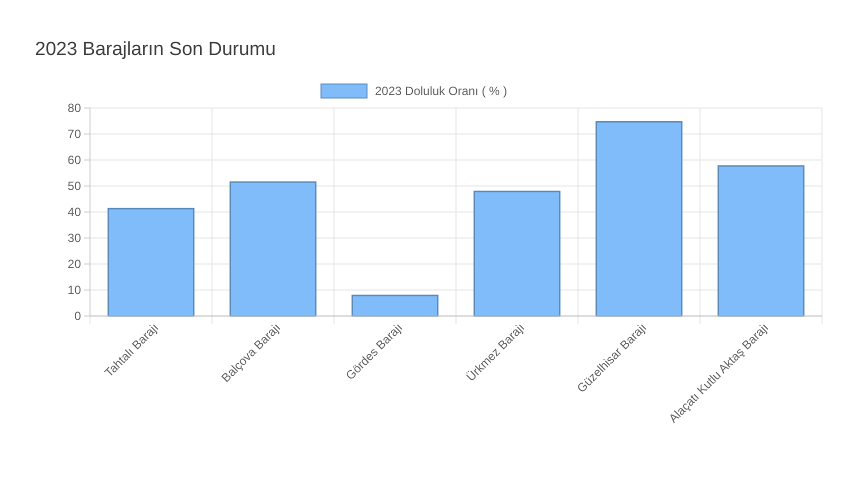 This screenshot has height=478, width=850. Describe the element at coordinates (155, 49) in the screenshot. I see `chart-title: 2023 Barajların Son Durumu` at that location.